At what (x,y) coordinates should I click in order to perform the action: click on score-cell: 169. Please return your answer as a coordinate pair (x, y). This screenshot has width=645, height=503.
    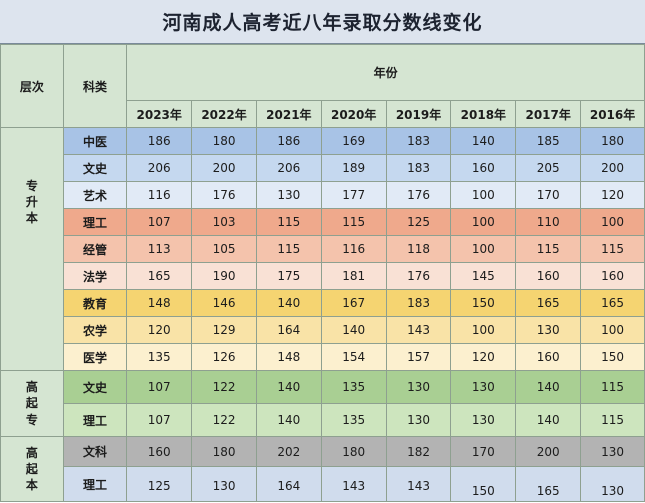
    Looking at the image, I should click on (353, 141).